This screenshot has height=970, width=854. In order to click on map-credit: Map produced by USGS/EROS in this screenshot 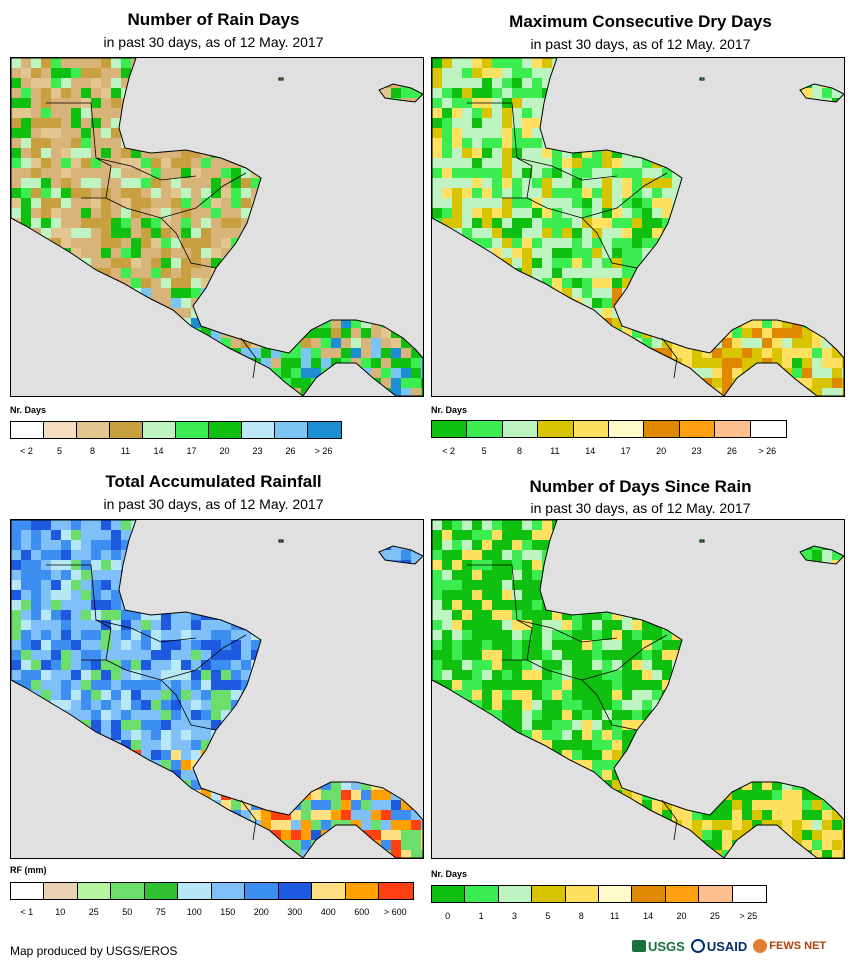, I will do `click(94, 951)`.